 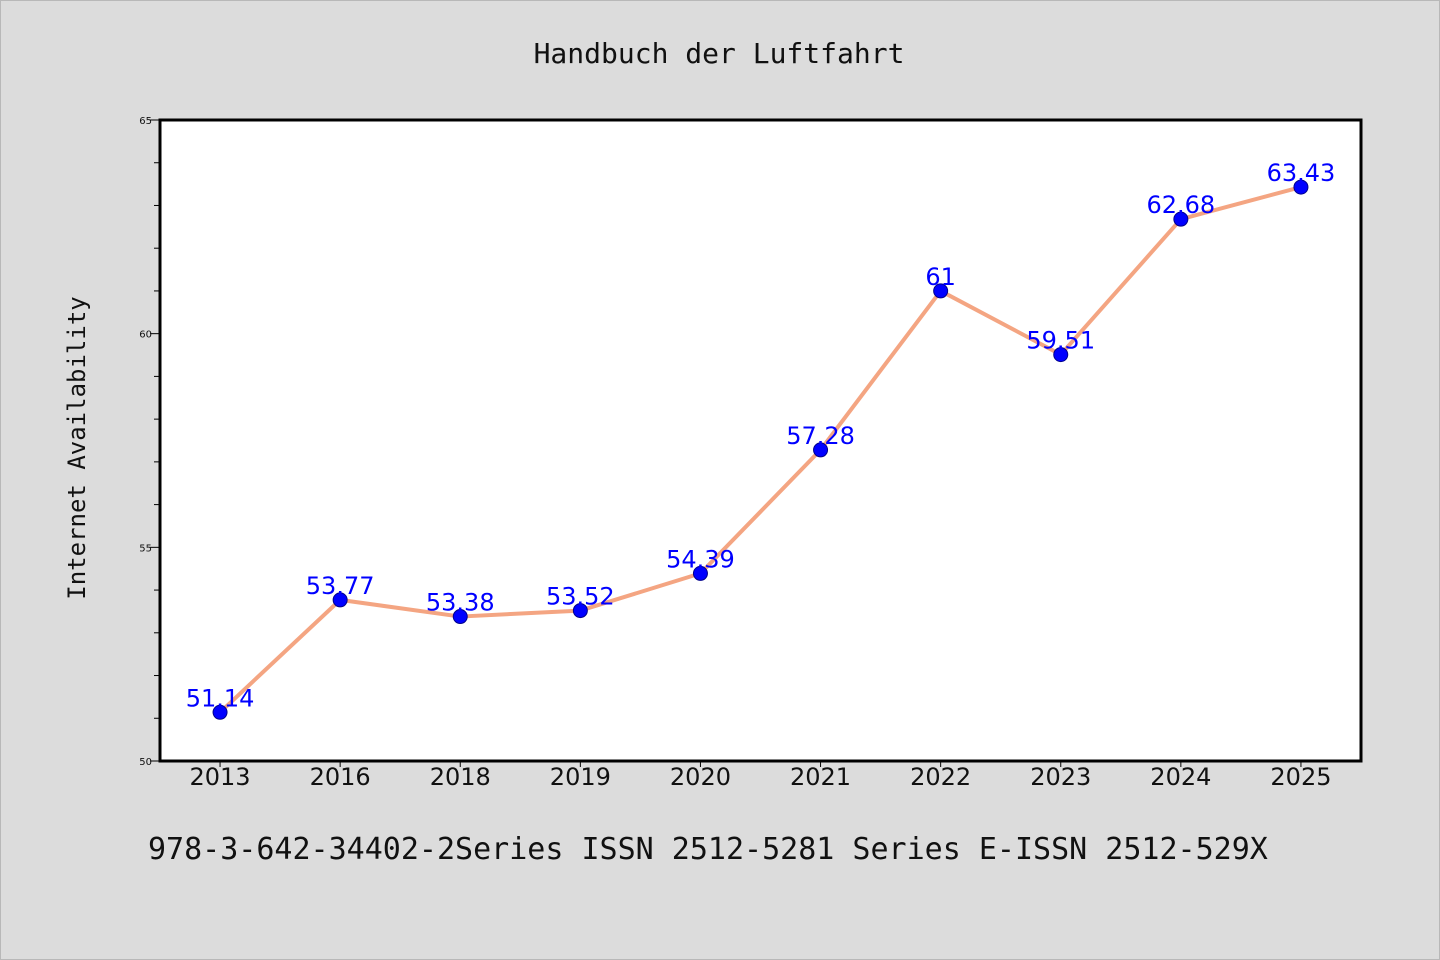 I want to click on data-label: 53.38, so click(x=460, y=603).